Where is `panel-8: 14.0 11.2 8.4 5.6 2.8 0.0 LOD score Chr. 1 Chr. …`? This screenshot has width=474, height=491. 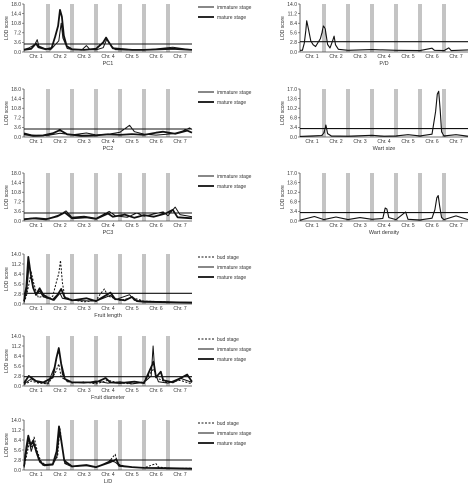 panel-8: 14.0 11.2 8.4 5.6 2.8 0.0 LOD score Chr. 1 Chr. … is located at coordinates (128, 367).